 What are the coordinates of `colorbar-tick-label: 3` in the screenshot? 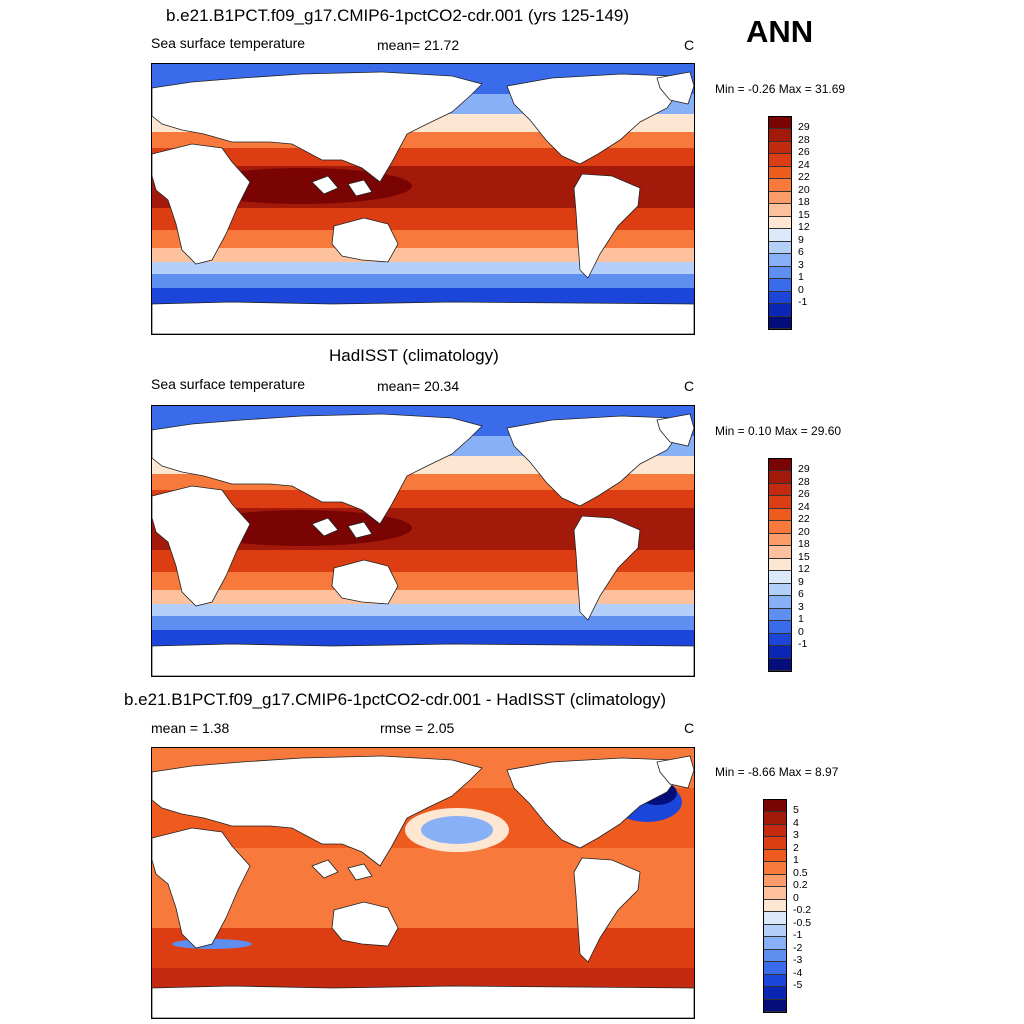 It's located at (801, 264).